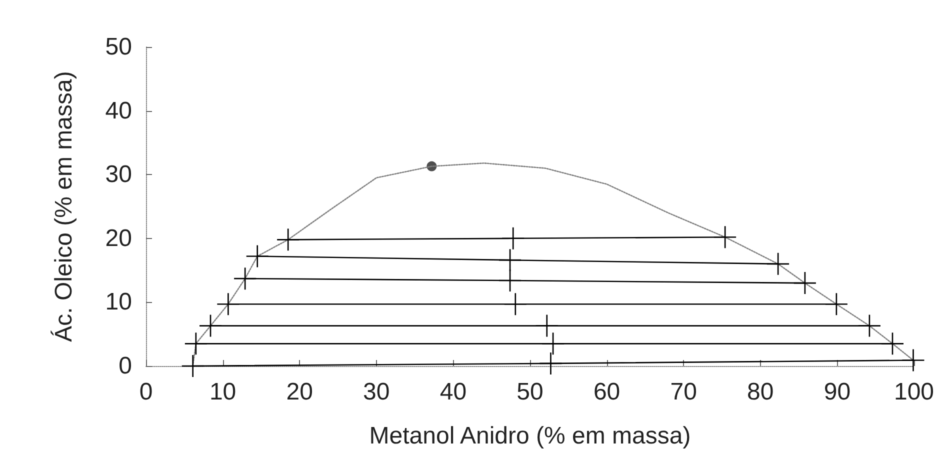 This screenshot has width=949, height=468. What do you see at coordinates (118, 302) in the screenshot?
I see `y-tick-label: 10` at bounding box center [118, 302].